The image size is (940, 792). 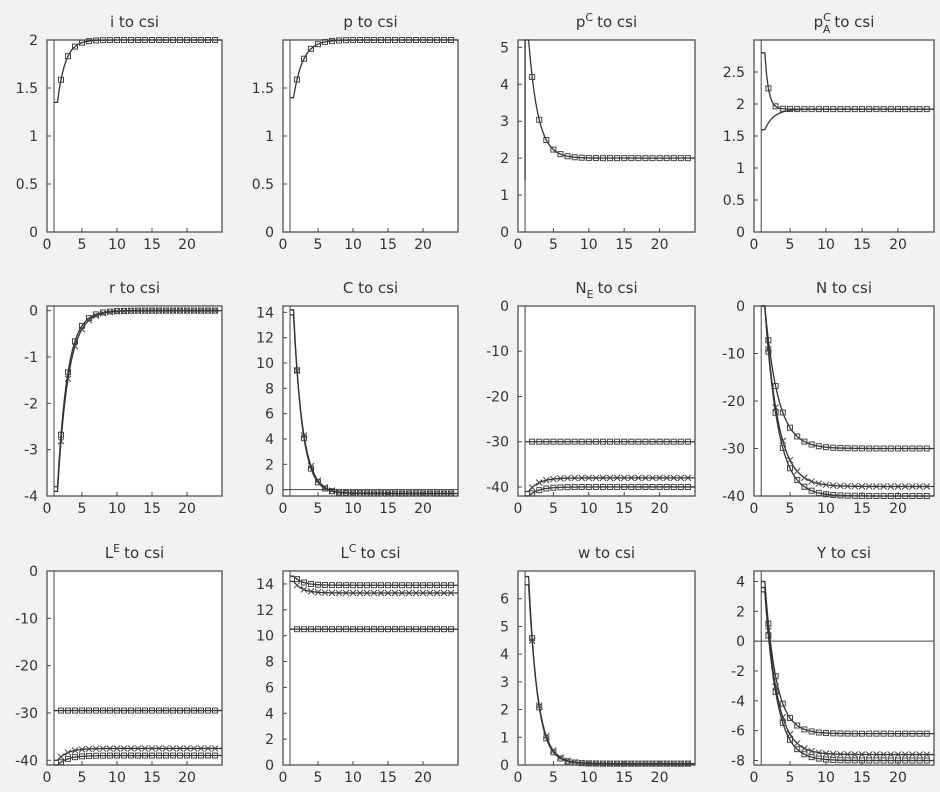 What do you see at coordinates (269, 688) in the screenshot?
I see `y-tick-label: 6` at bounding box center [269, 688].